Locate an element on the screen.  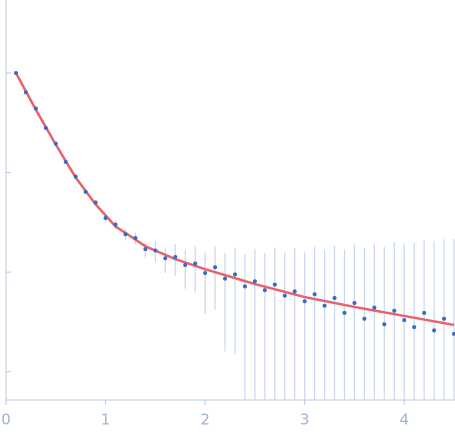
x-tick-label: 3 is located at coordinates (305, 420).